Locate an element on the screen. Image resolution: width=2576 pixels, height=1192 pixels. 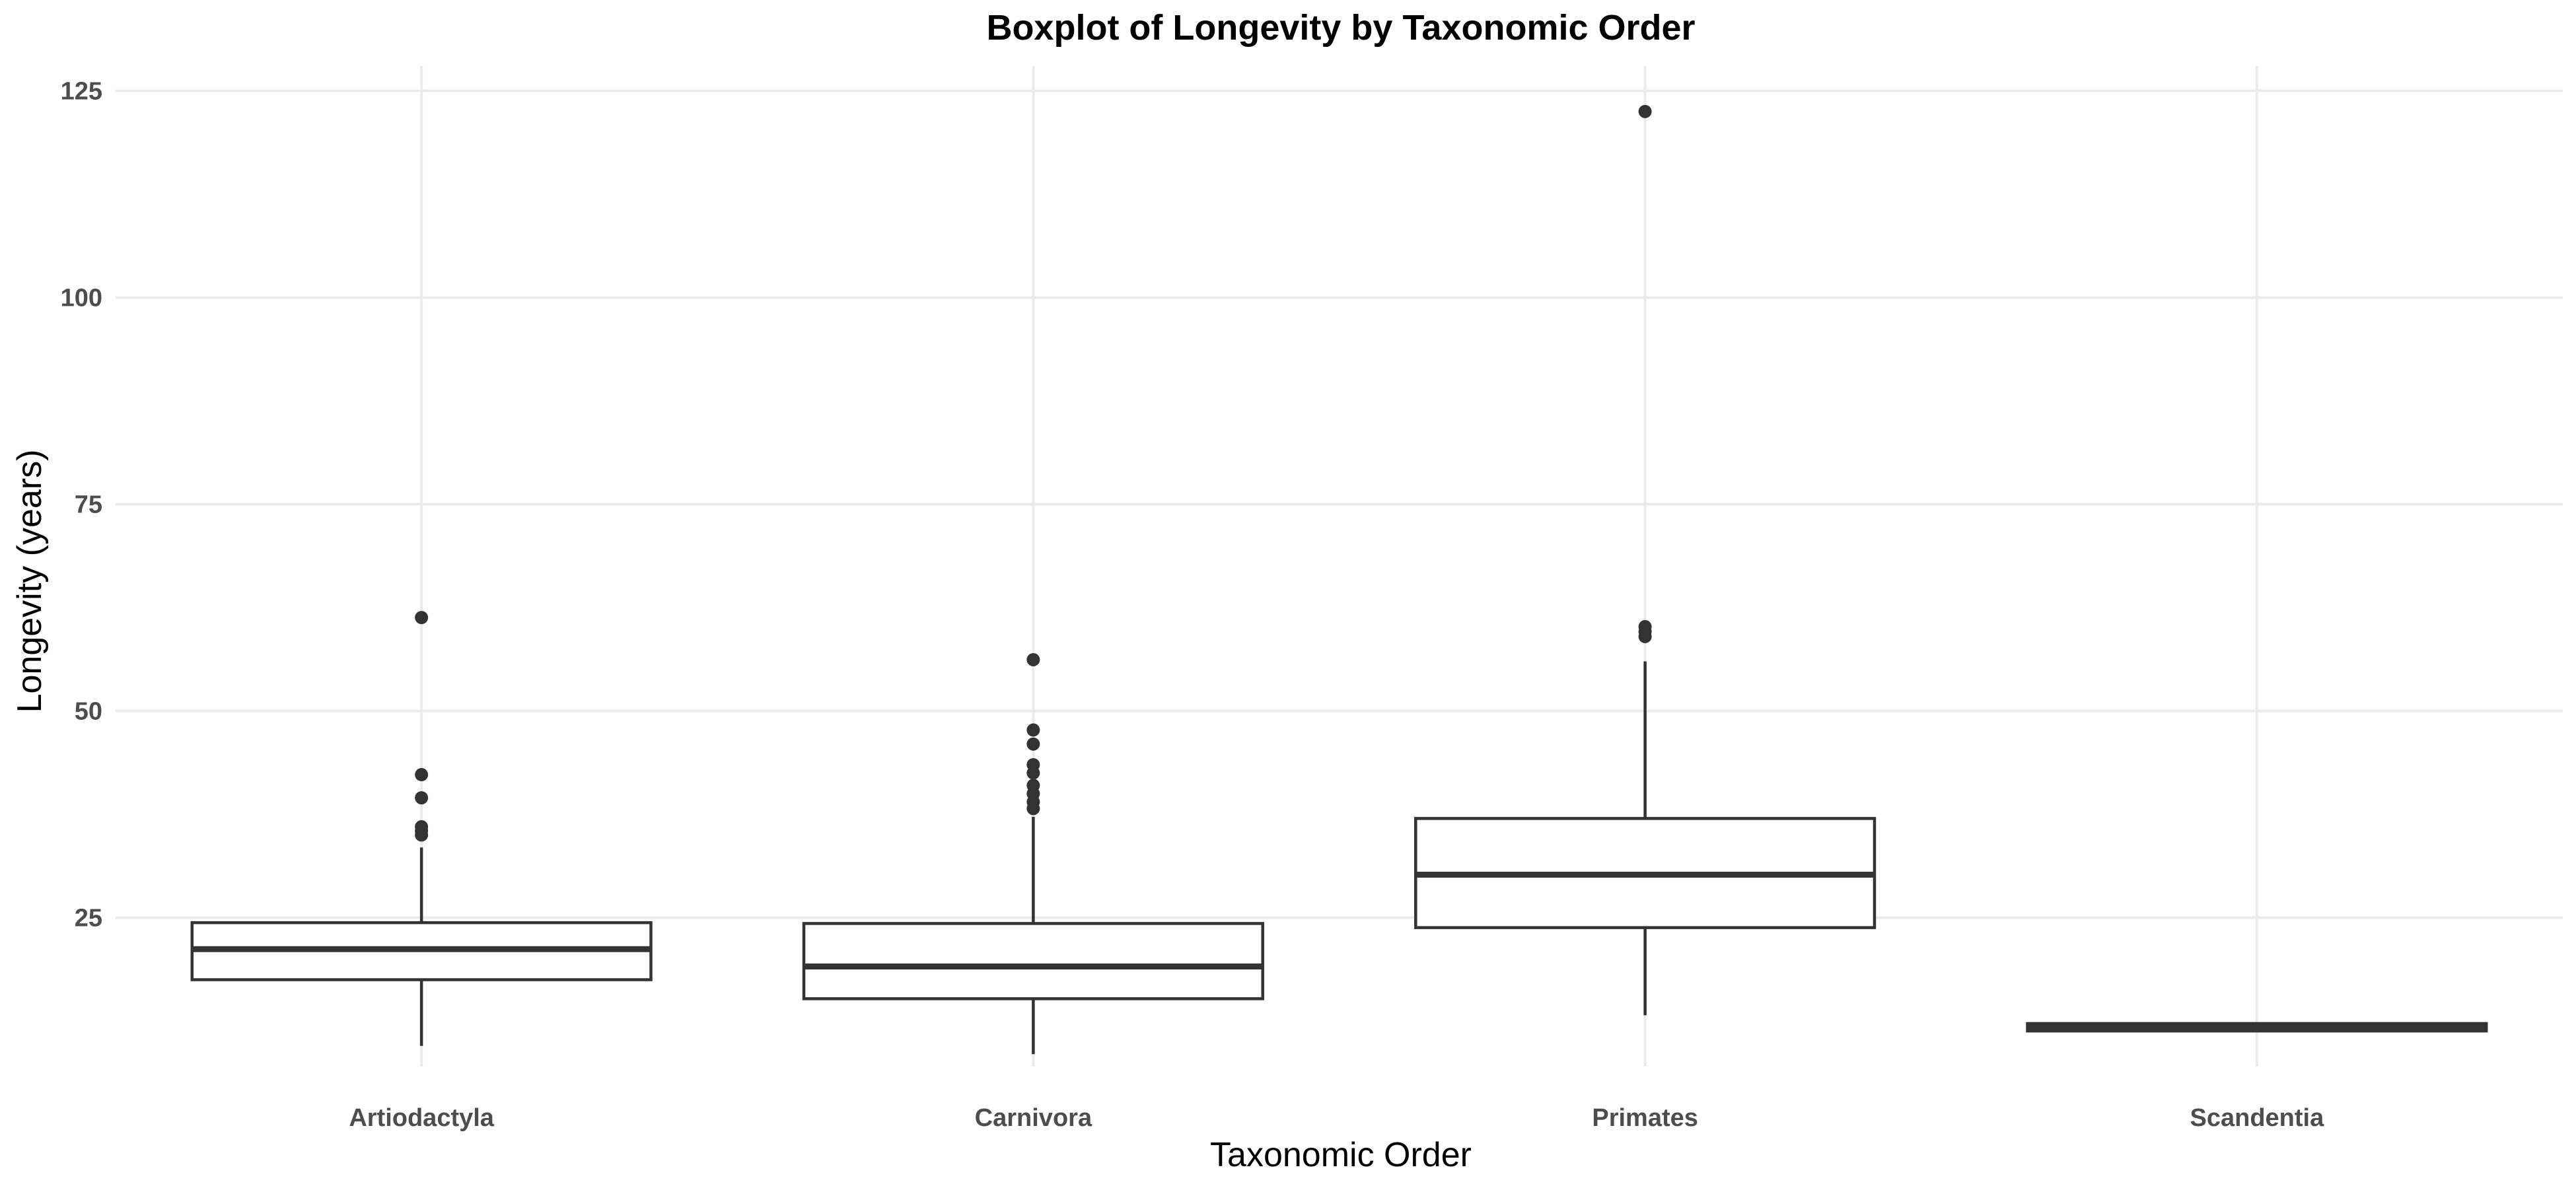
x-tick-label: Carnivora is located at coordinates (1033, 1118).